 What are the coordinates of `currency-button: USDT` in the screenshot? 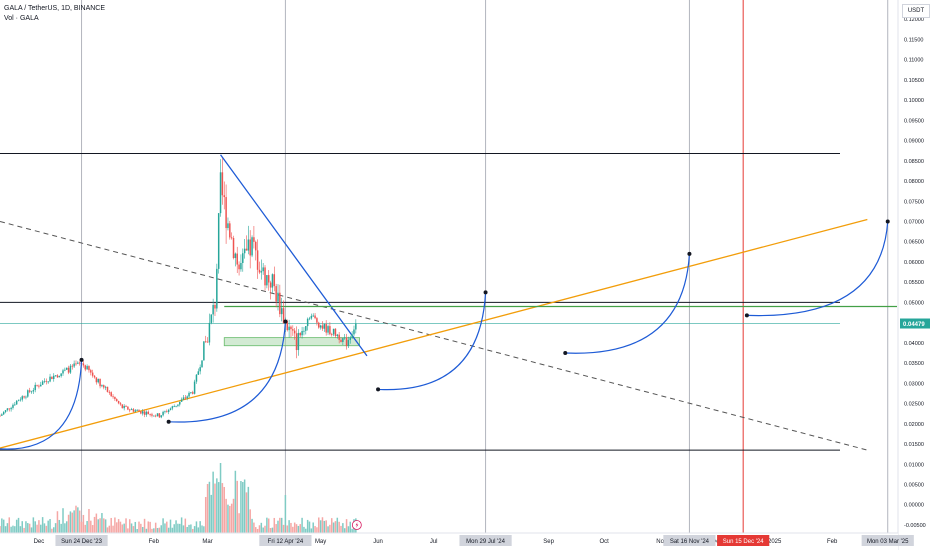 It's located at (916, 11).